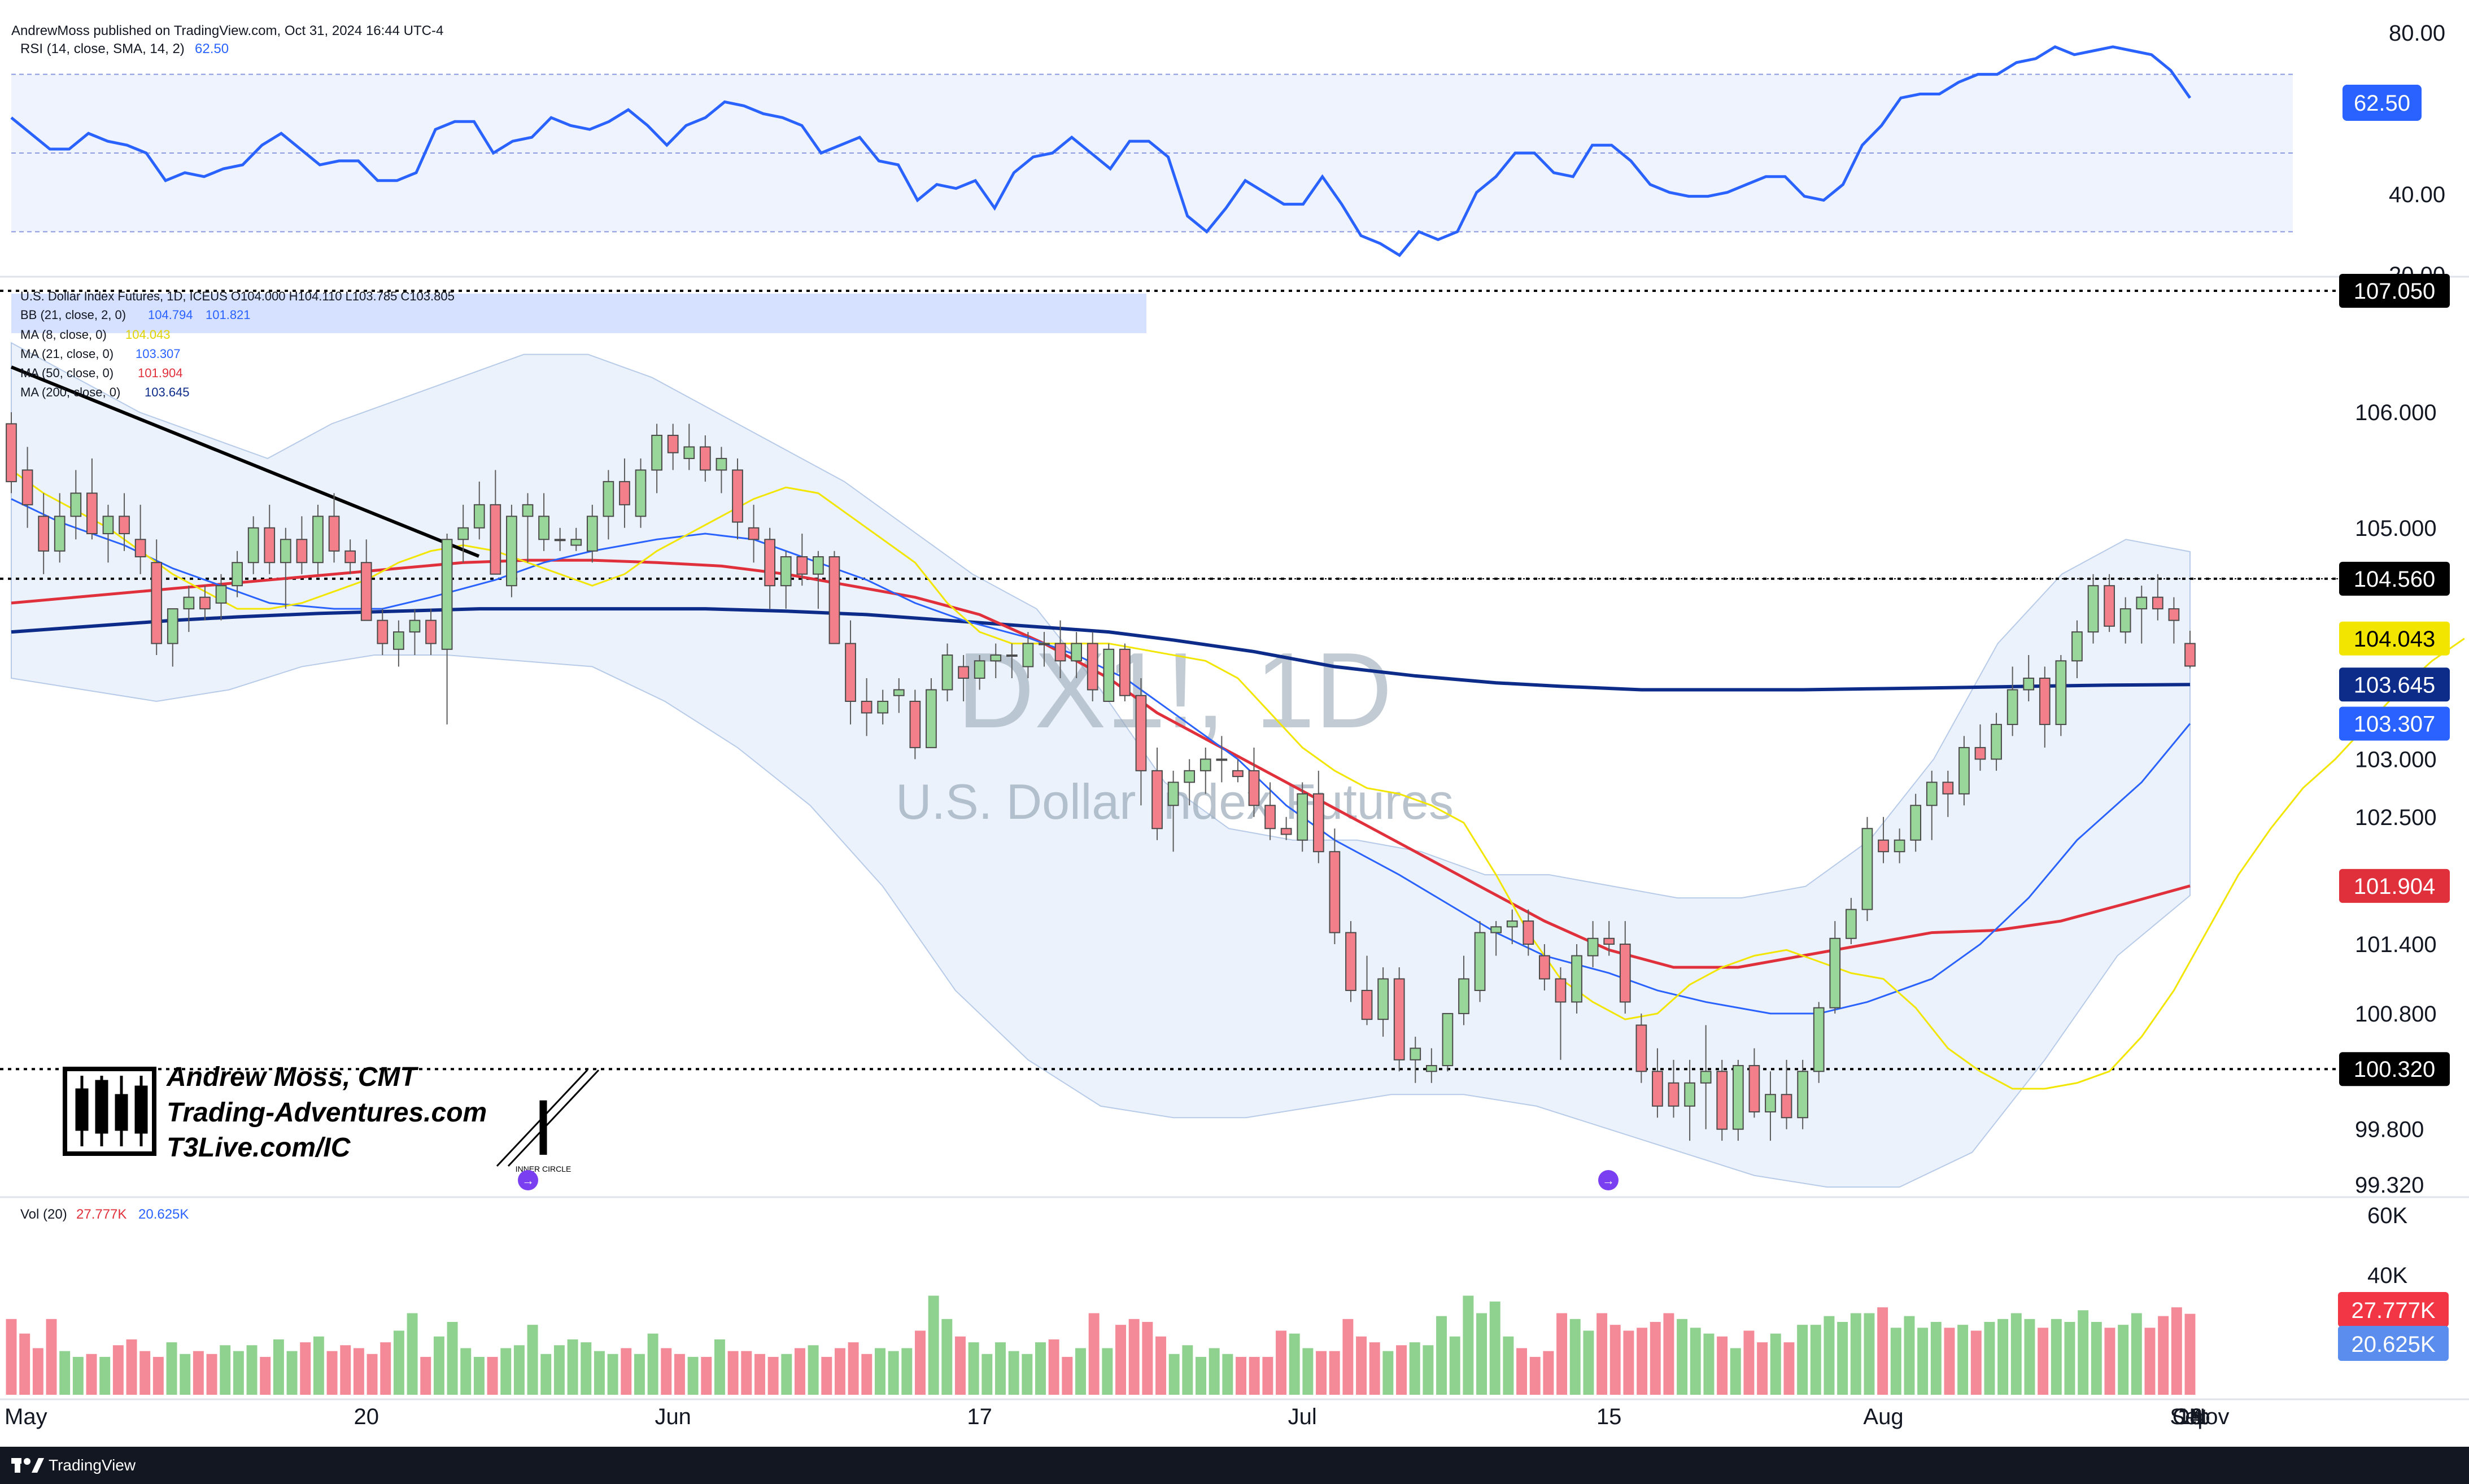  I want to click on price-axis-tick: 105.000, so click(2396, 528).